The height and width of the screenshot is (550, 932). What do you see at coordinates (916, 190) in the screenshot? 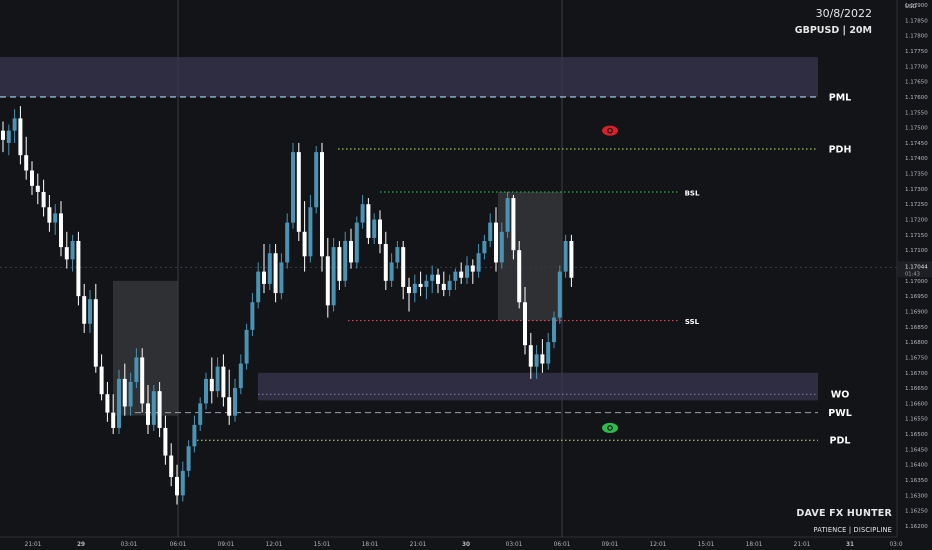
I see `price-tick-label: 1.17300` at bounding box center [916, 190].